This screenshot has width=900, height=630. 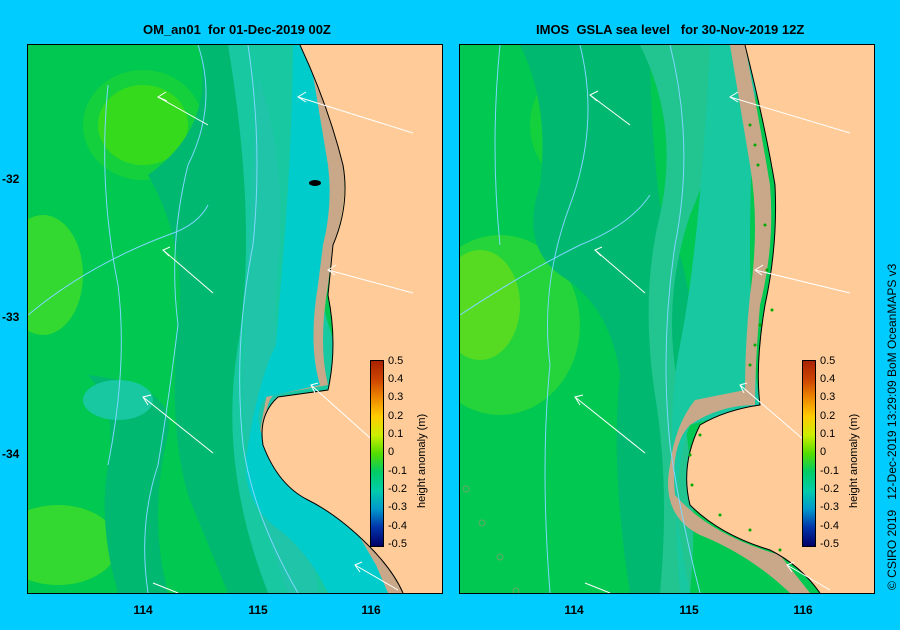 I want to click on ytick-32: -32, so click(x=11, y=179).